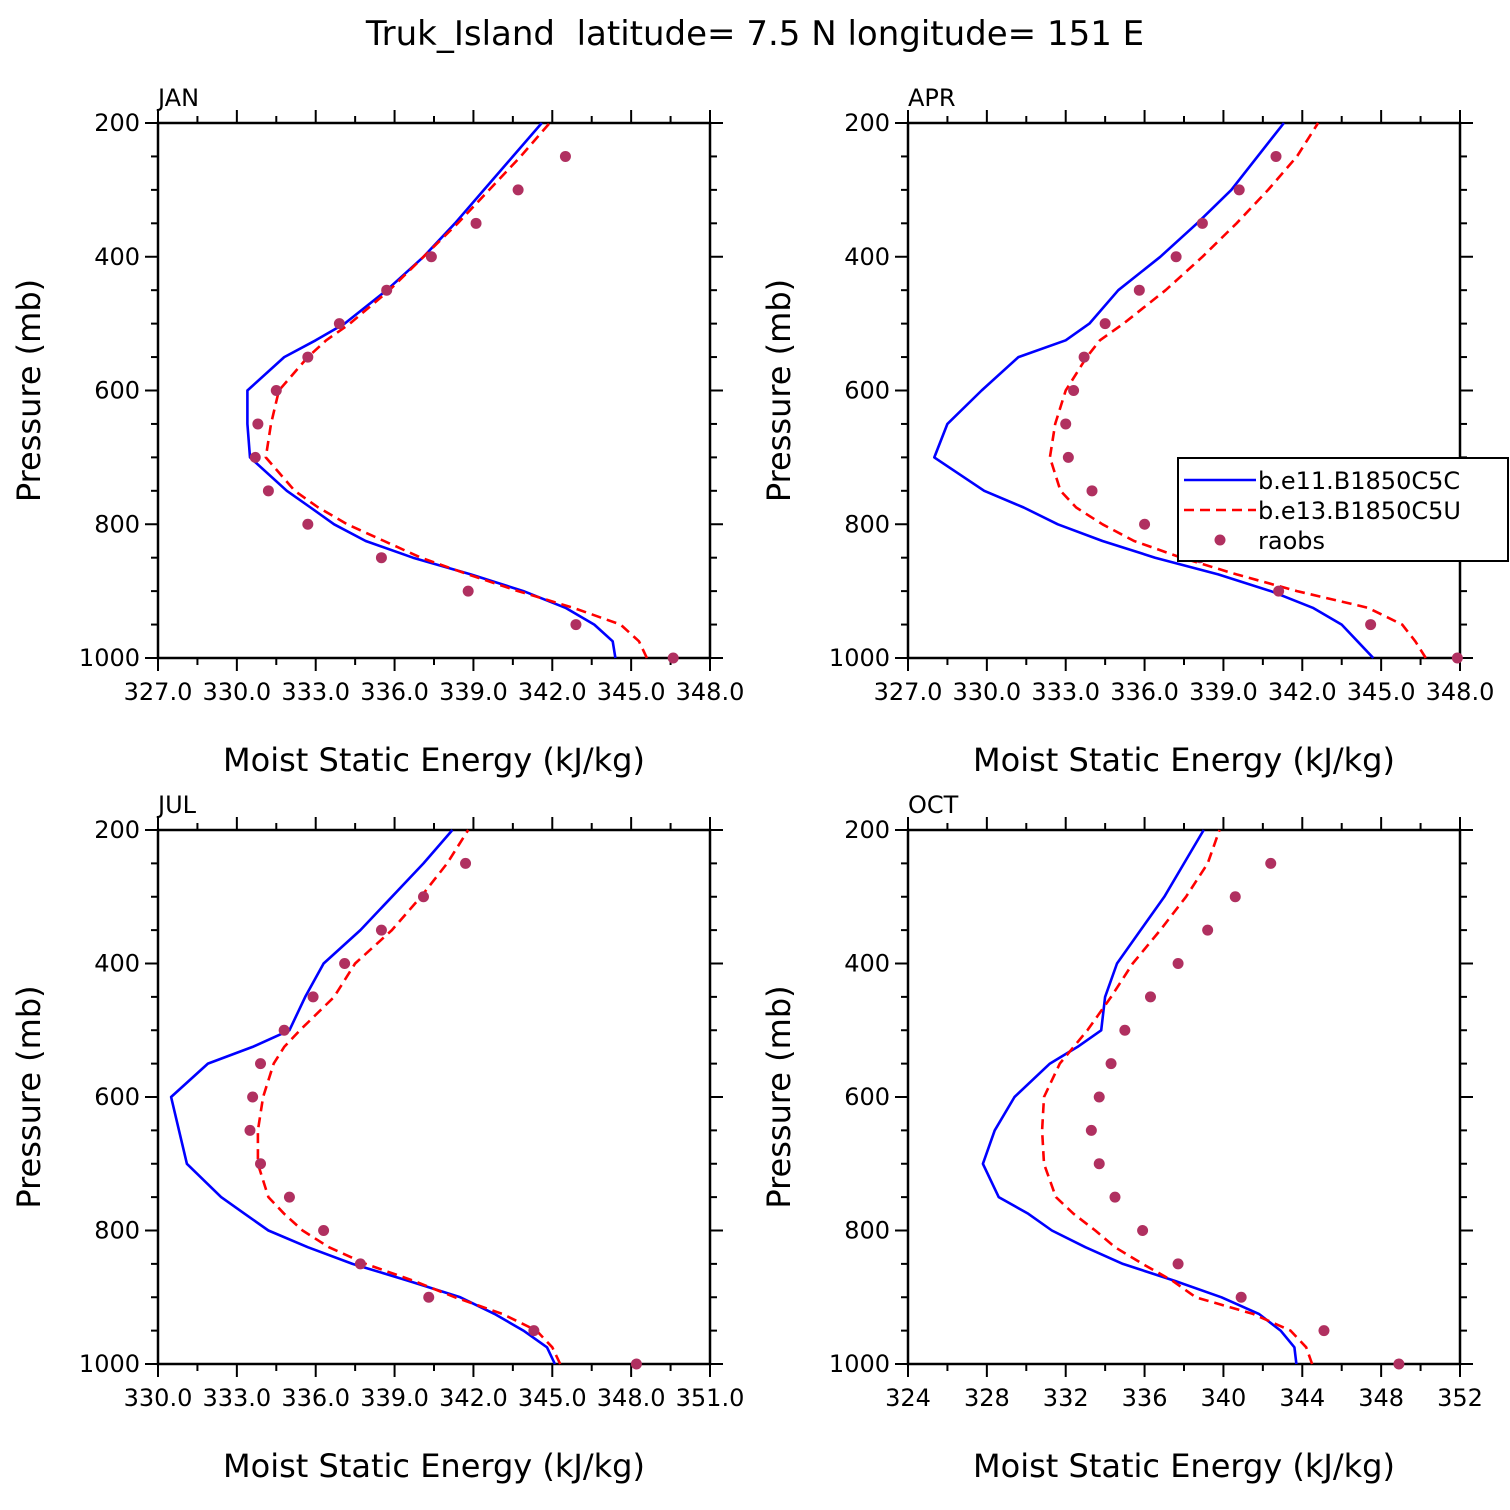 This screenshot has height=1510, width=1510. I want to click on legend-swatch, so click(1220, 540).